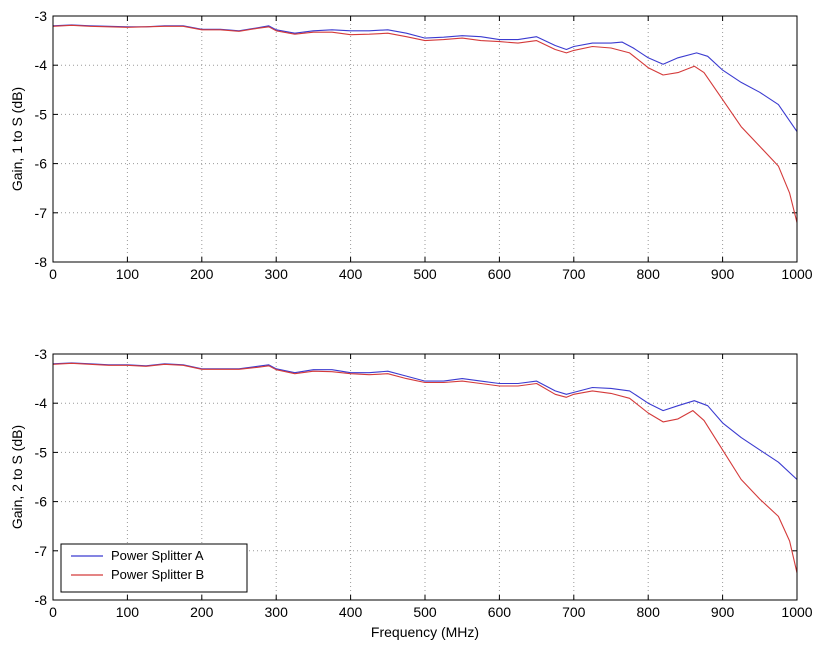  I want to click on legend: Power Splitter A Power Splitter B, so click(154, 568).